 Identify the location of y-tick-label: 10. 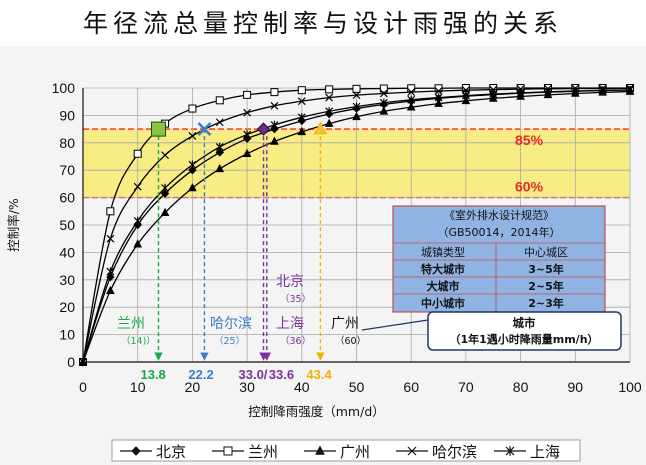
(67, 335).